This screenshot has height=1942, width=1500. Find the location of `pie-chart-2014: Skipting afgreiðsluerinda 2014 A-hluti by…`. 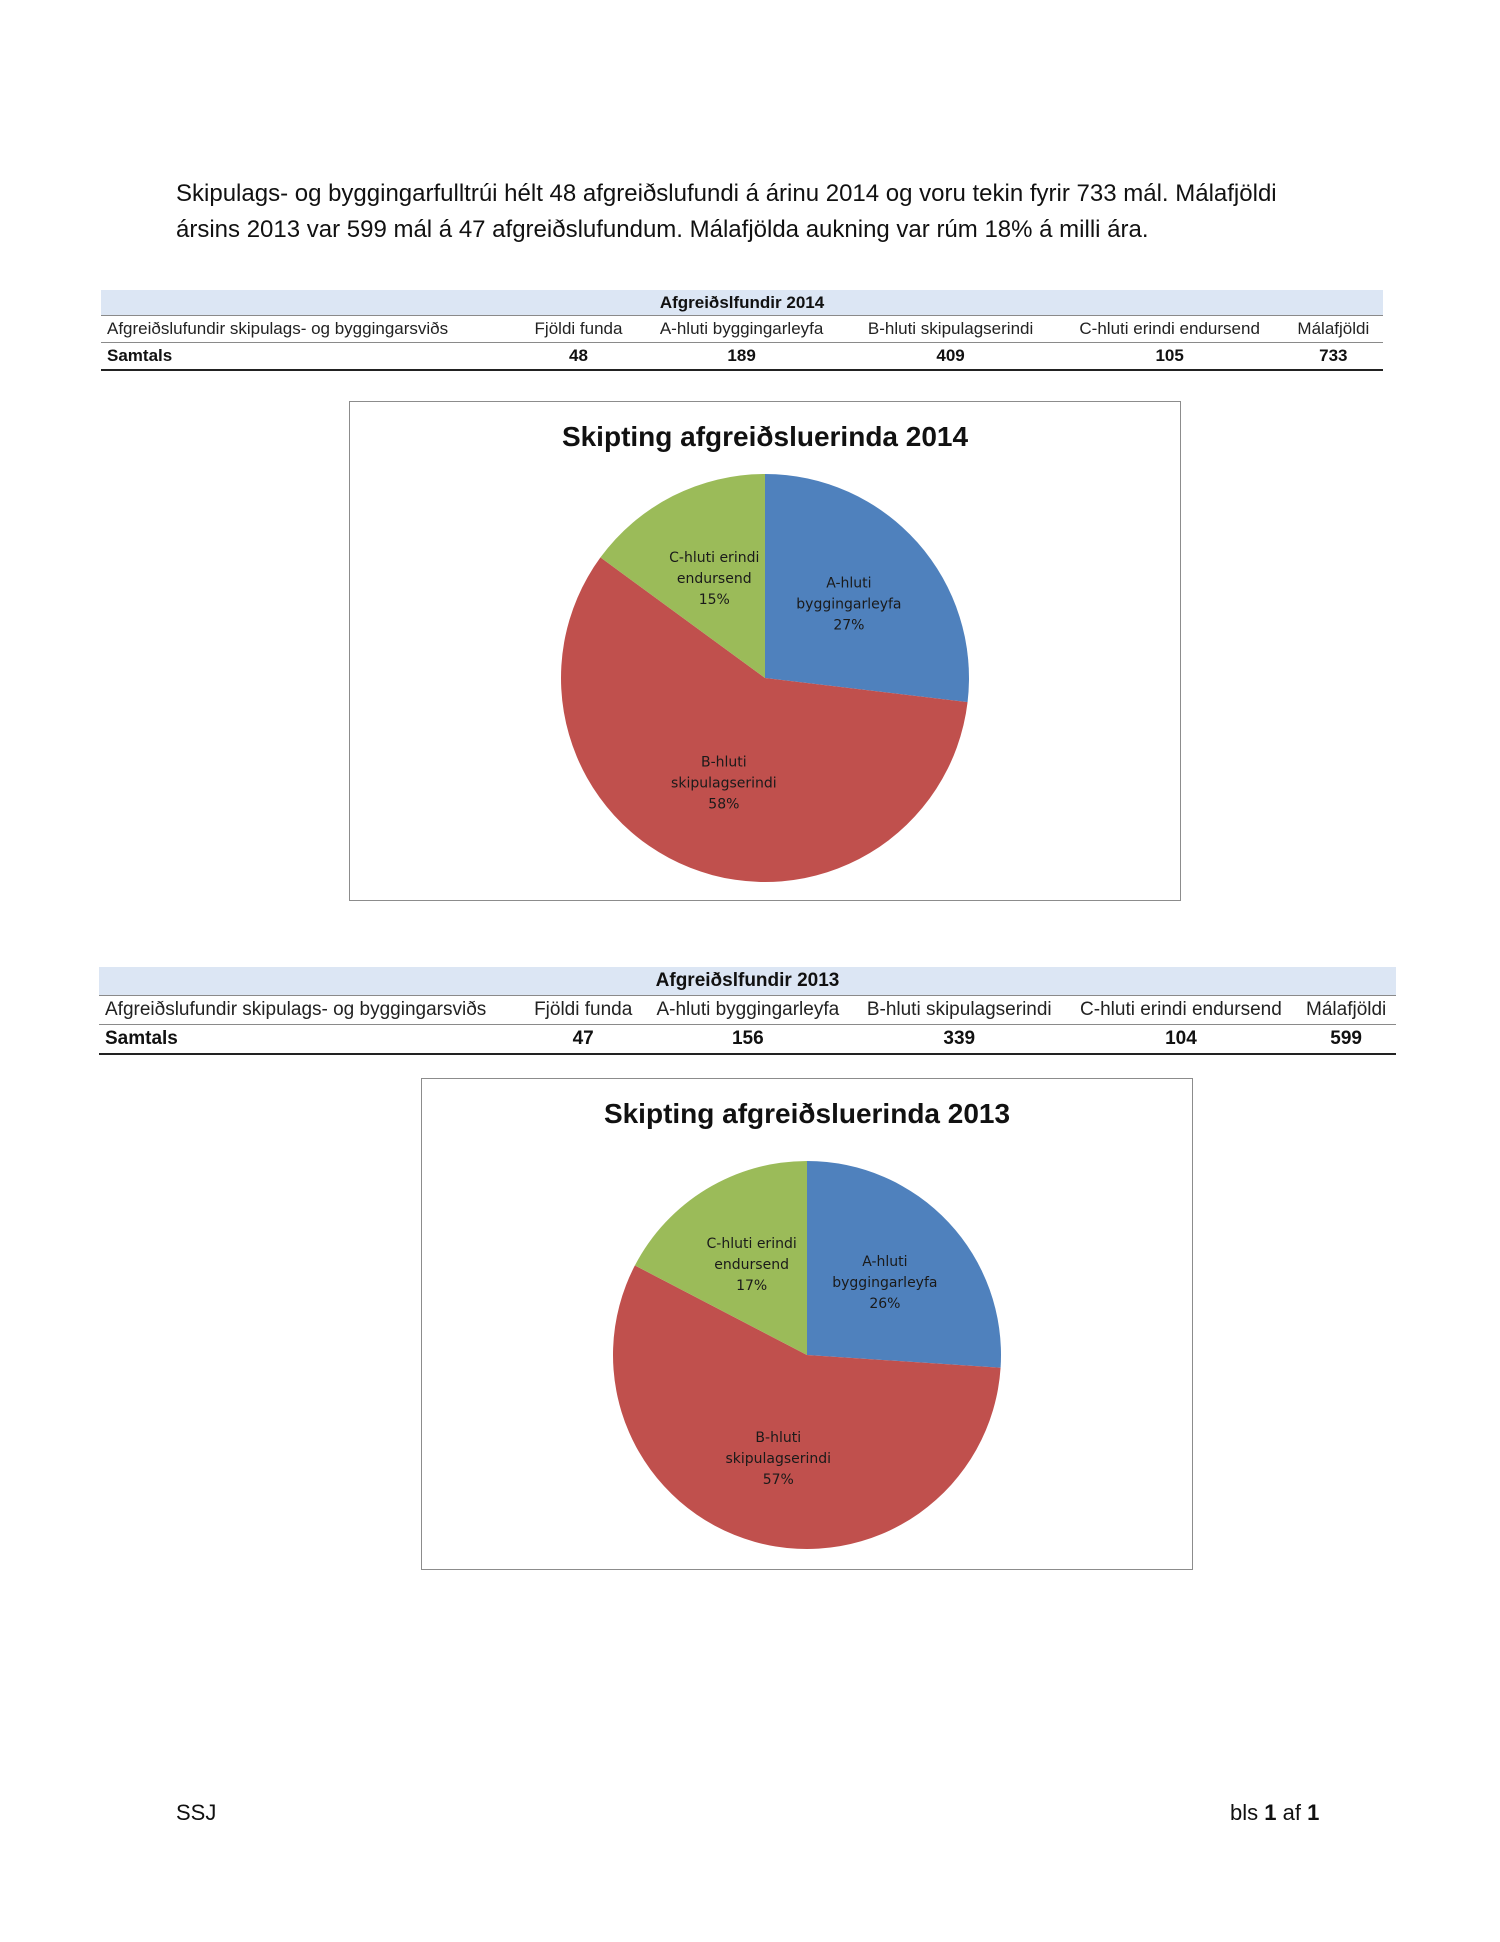

pie-chart-2014: Skipting afgreiðsluerinda 2014 A-hluti by… is located at coordinates (765, 651).